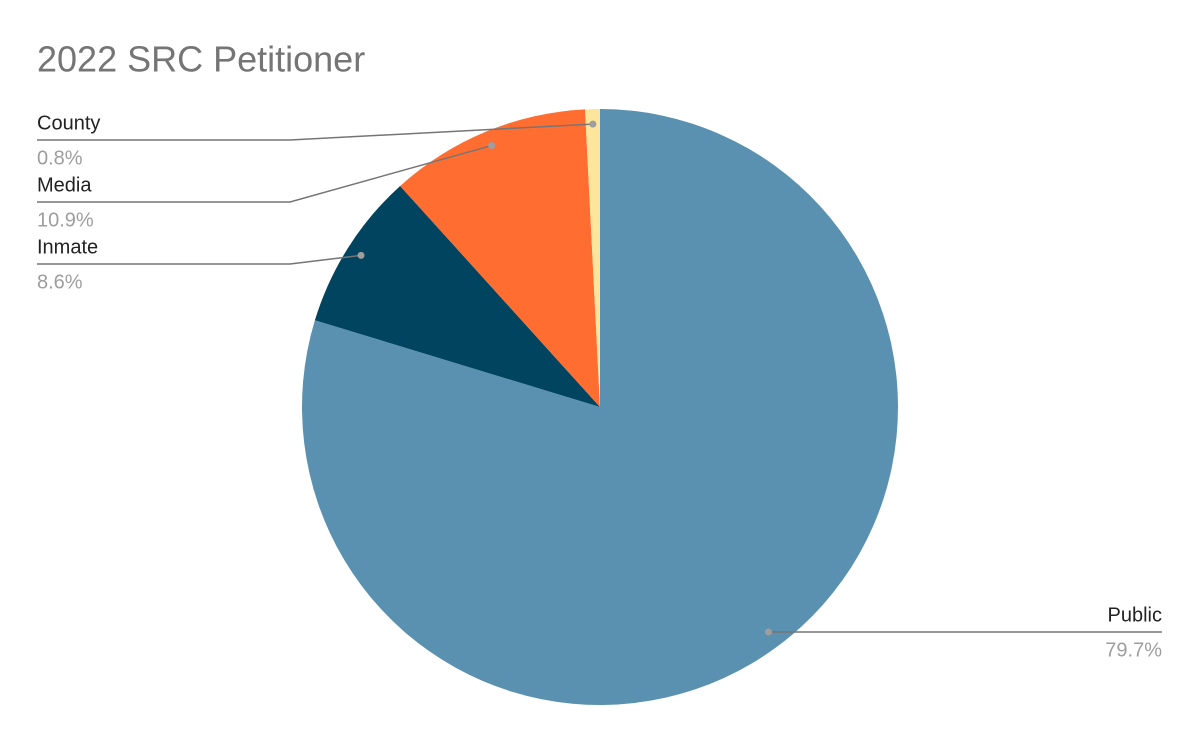 This screenshot has width=1200, height=742. Describe the element at coordinates (60, 282) in the screenshot. I see `slice-value-label: 8.6%` at that location.